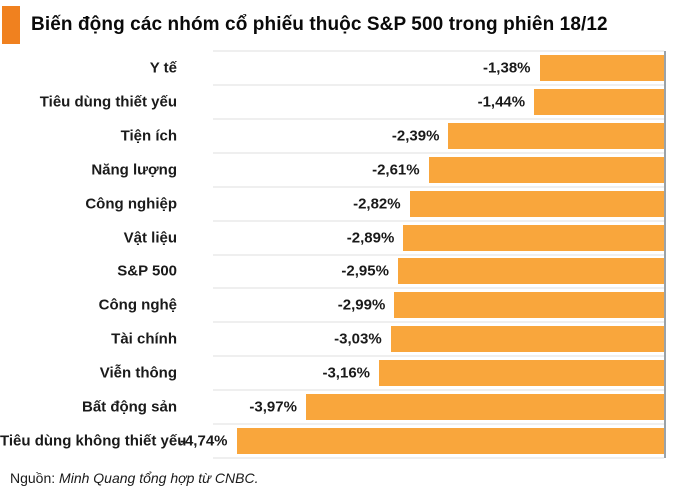 This screenshot has width=700, height=498. What do you see at coordinates (396, 170) in the screenshot?
I see `value-label: -2,61%` at bounding box center [396, 170].